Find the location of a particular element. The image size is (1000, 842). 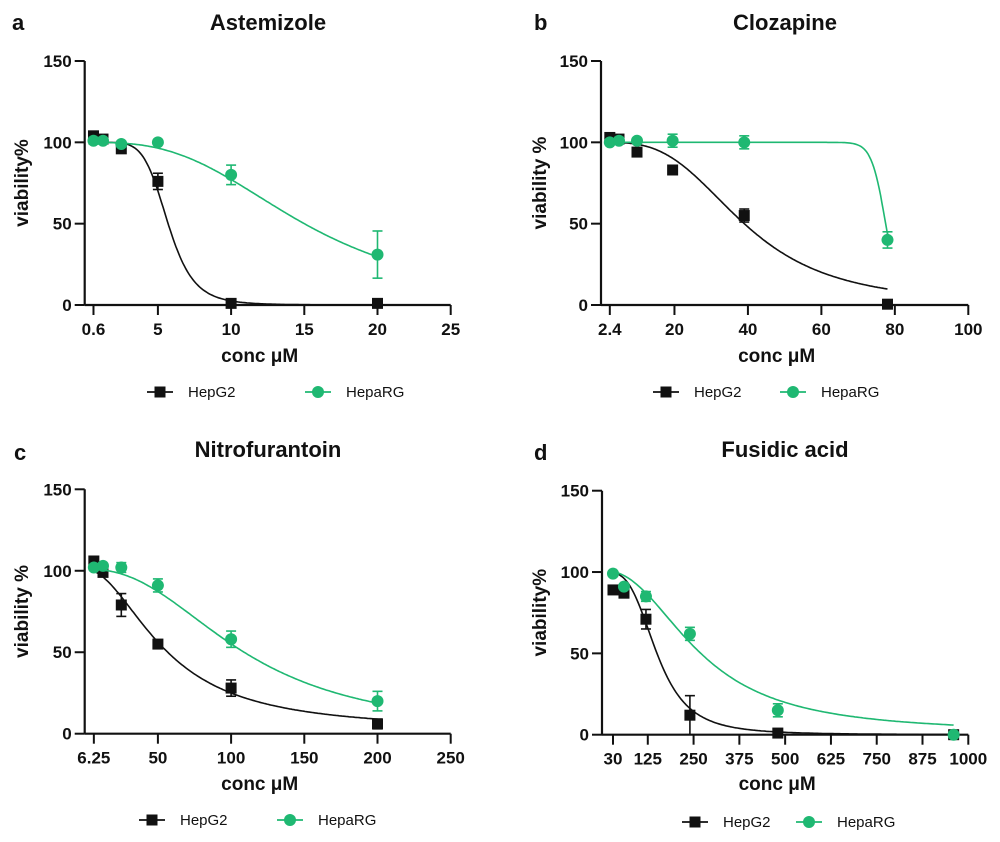

x-tick-label: 100 is located at coordinates (231, 758).